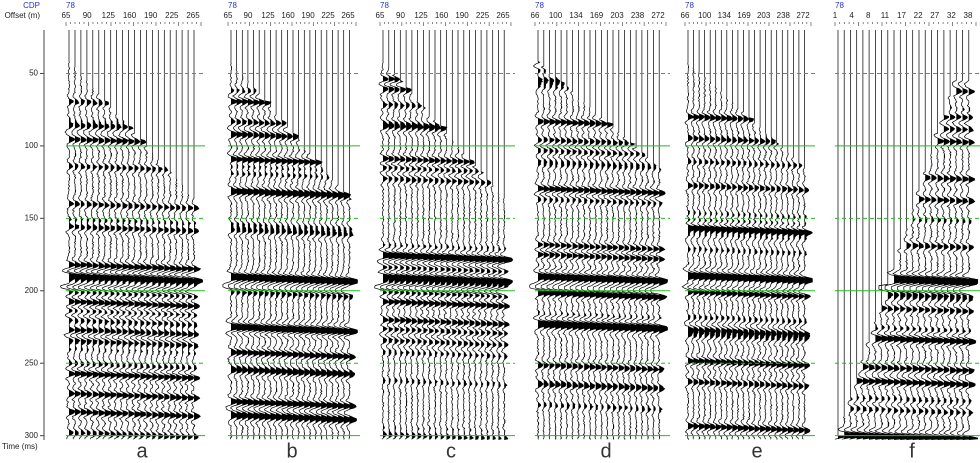  What do you see at coordinates (503, 15) in the screenshot?
I see `offset-tick-label: 265` at bounding box center [503, 15].